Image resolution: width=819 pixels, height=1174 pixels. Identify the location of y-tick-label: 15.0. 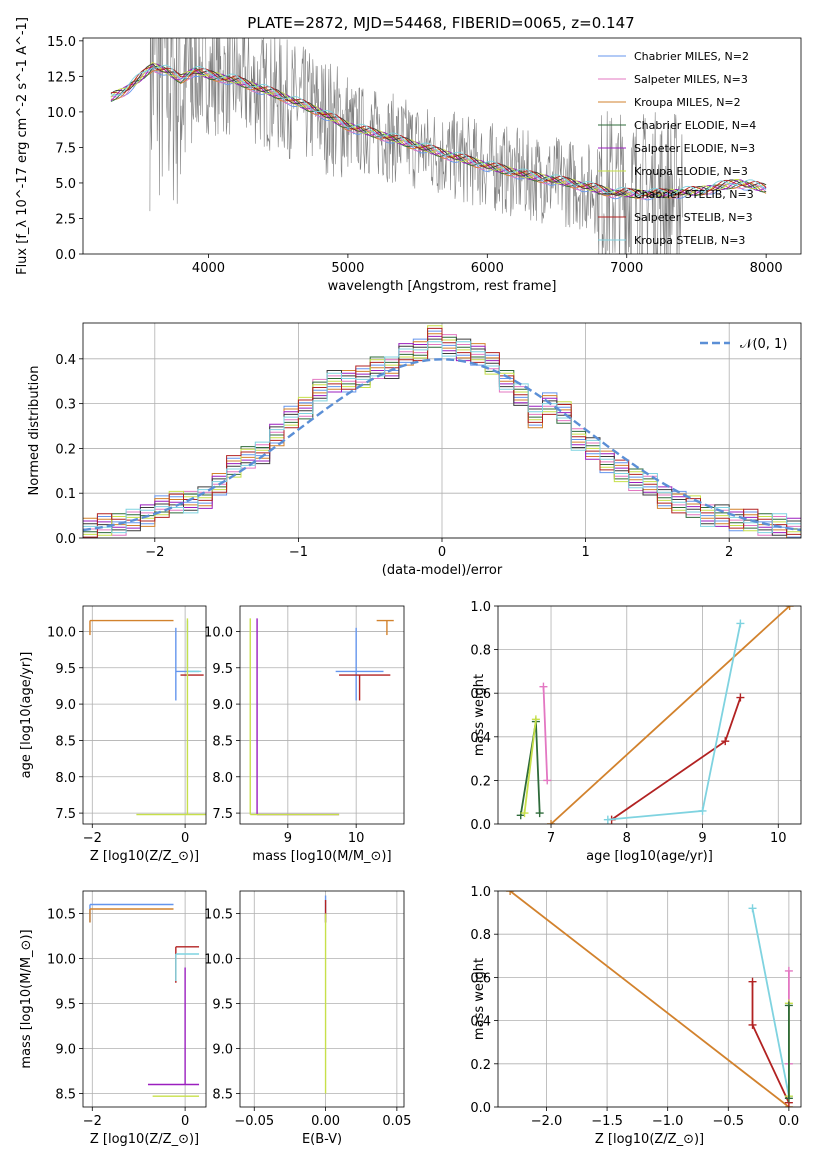
(61, 42).